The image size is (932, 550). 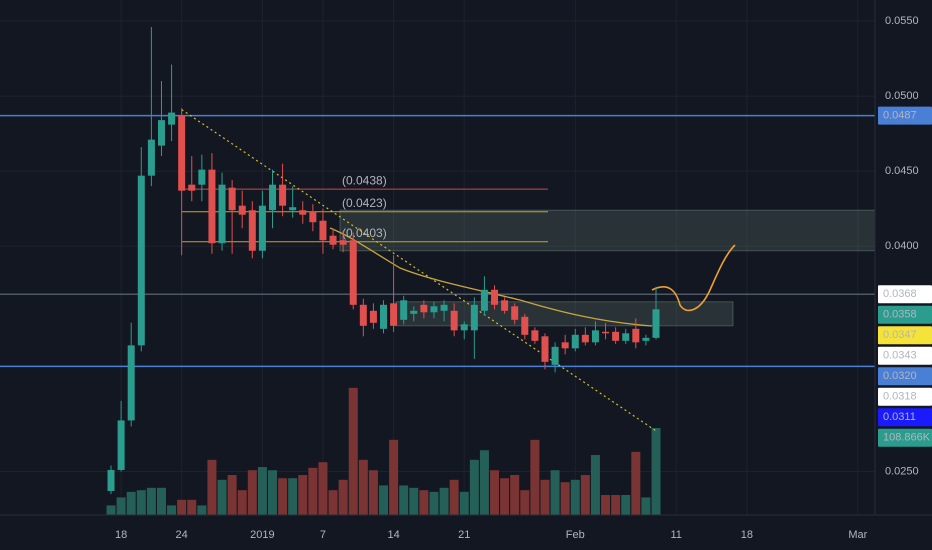 What do you see at coordinates (902, 171) in the screenshot?
I see `y-tick-label: 0.0450` at bounding box center [902, 171].